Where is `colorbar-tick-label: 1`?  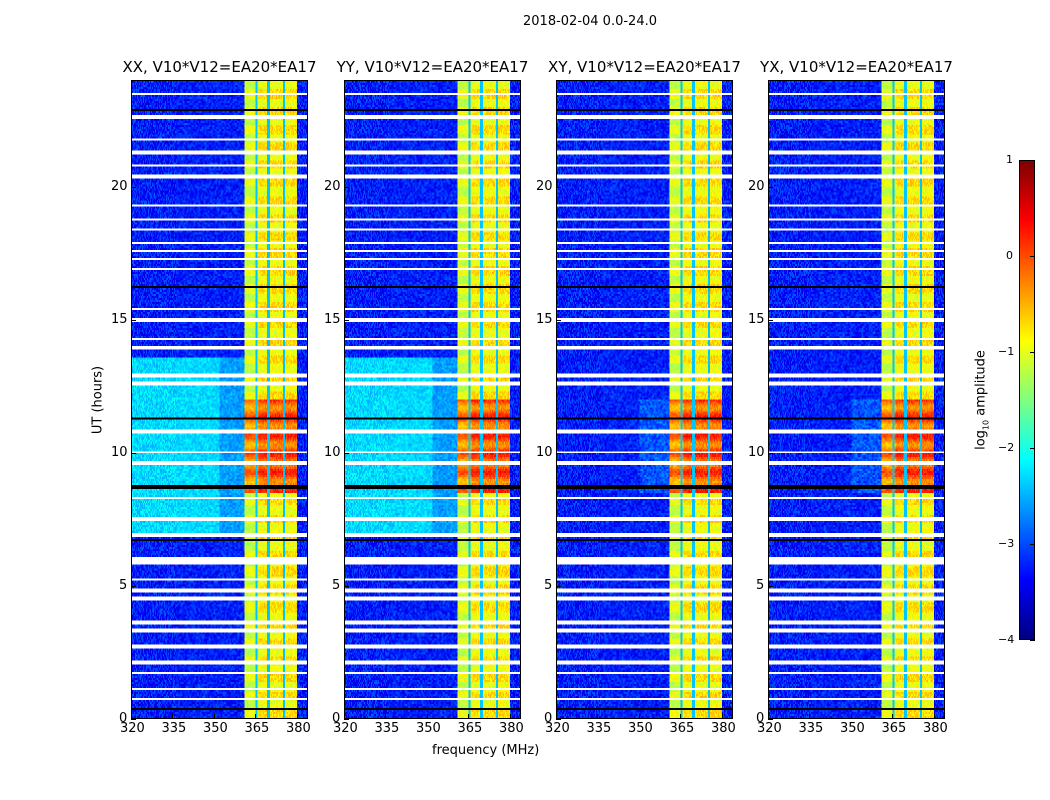 colorbar-tick-label: 1 is located at coordinates (1009, 159).